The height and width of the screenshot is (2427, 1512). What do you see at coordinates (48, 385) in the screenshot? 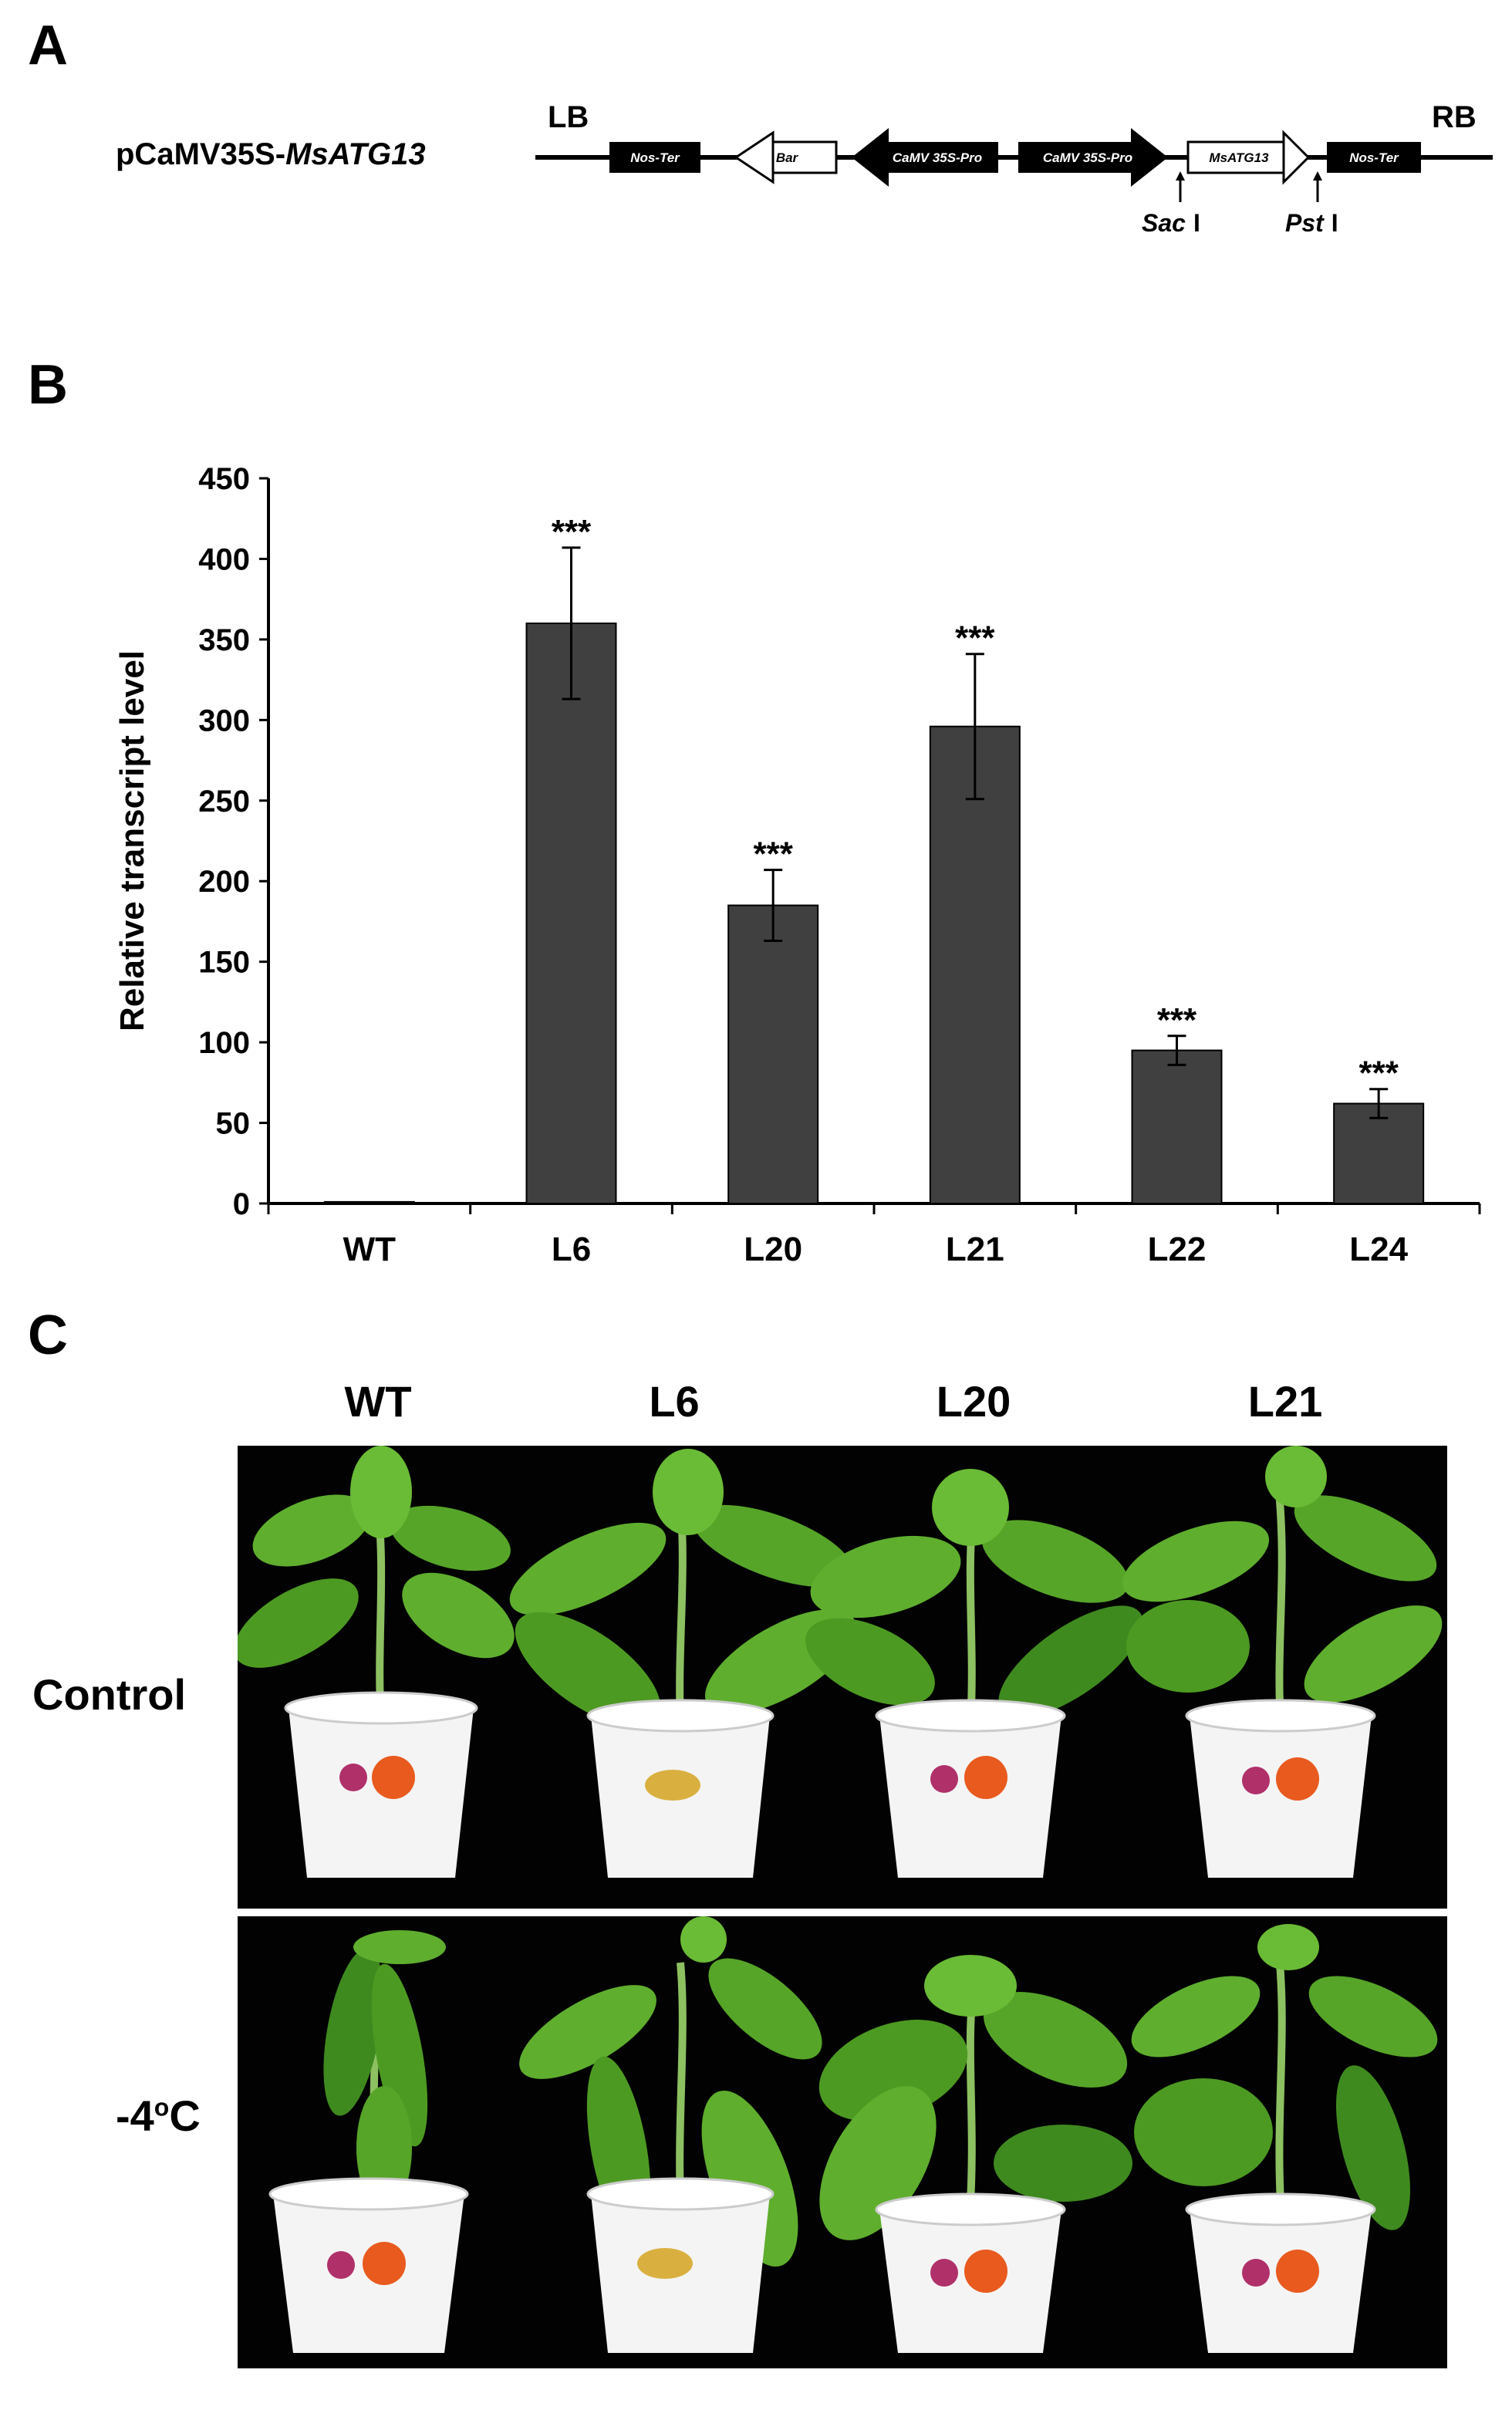
I see `panel-b-letter: B` at bounding box center [48, 385].